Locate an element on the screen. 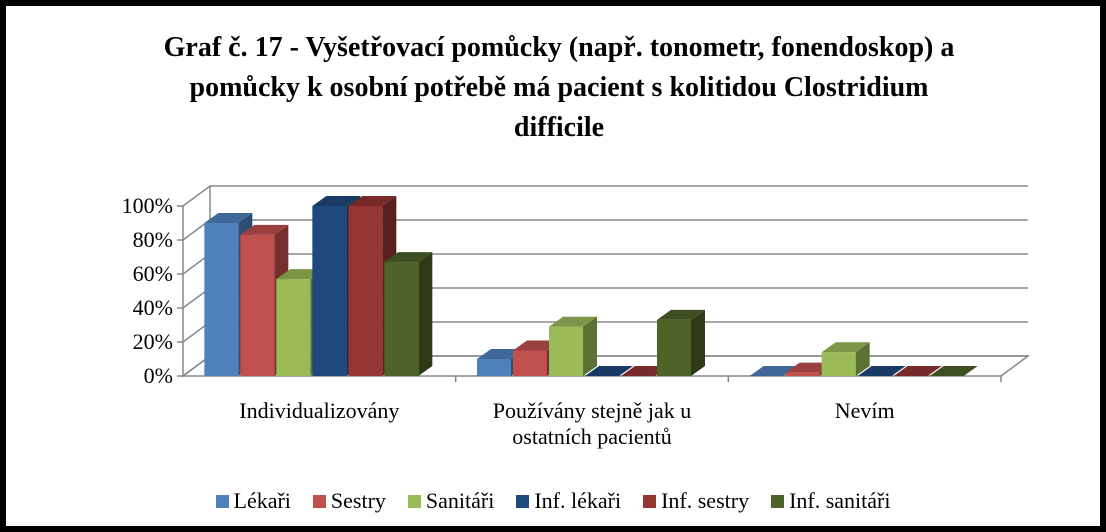 This screenshot has width=1106, height=532. y-tick-label: 0% is located at coordinates (158, 375).